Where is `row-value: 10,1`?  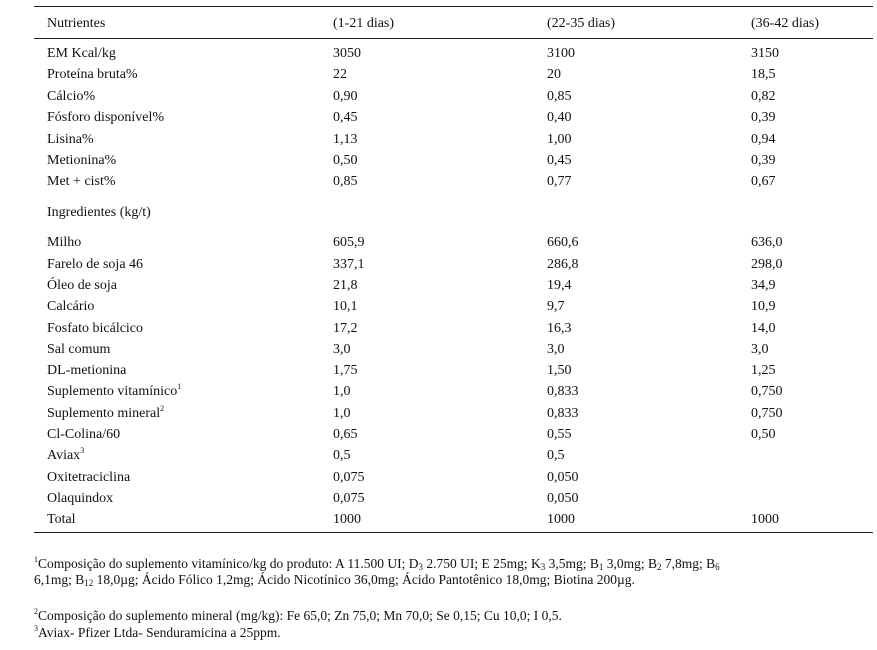
row-value: 10,1 is located at coordinates (345, 306).